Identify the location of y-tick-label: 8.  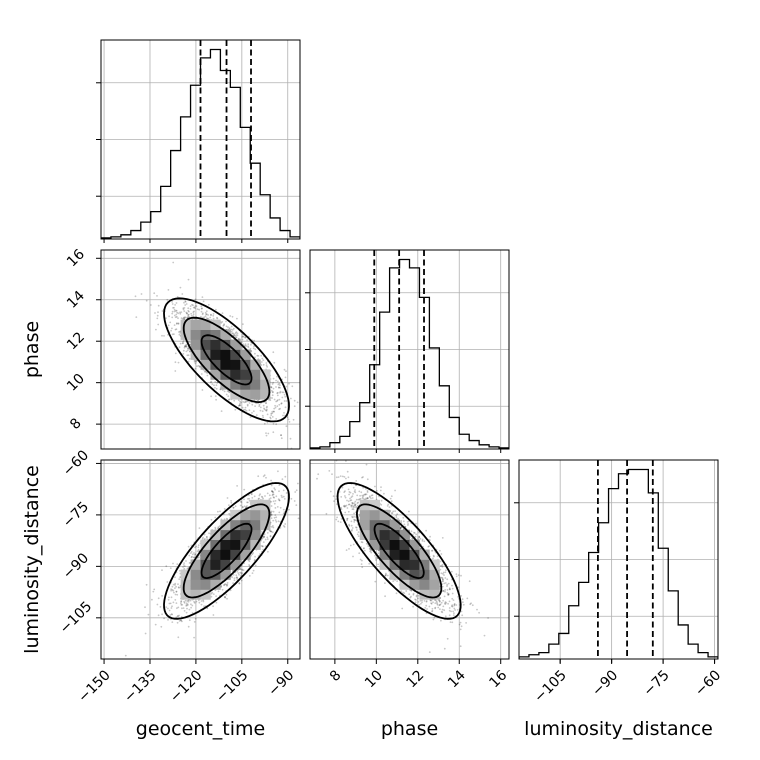
(76, 424).